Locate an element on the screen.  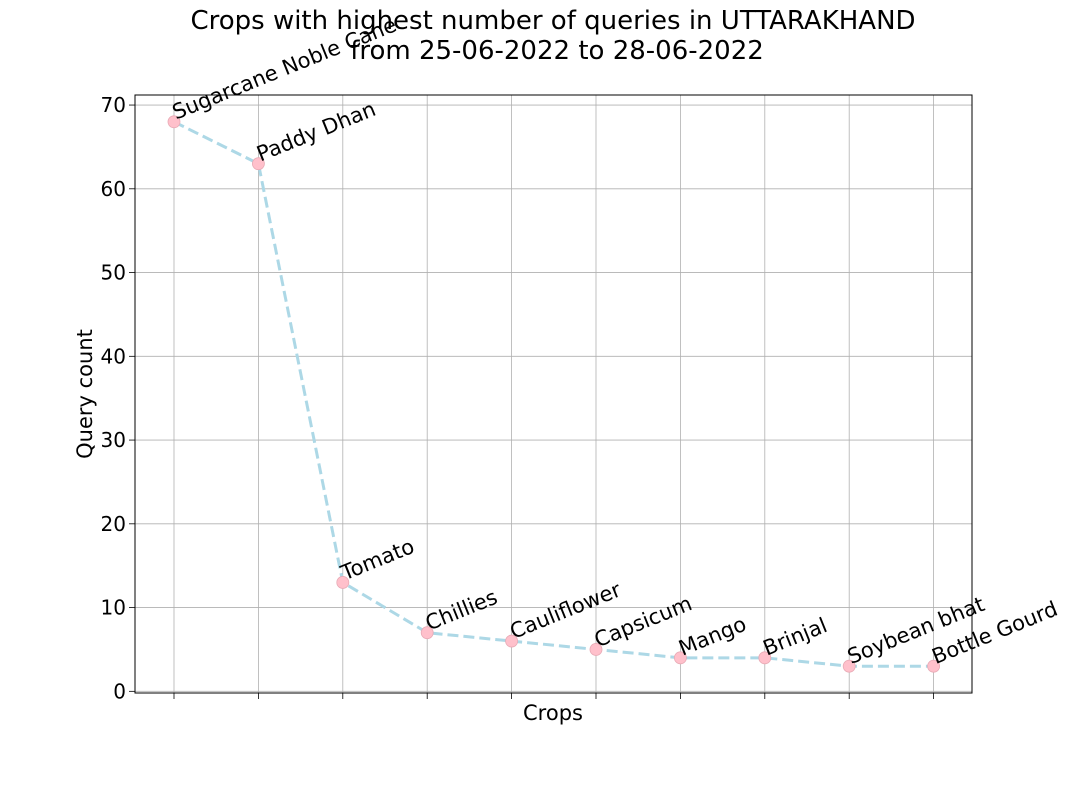
x-axis-title: Crops is located at coordinates (553, 713).